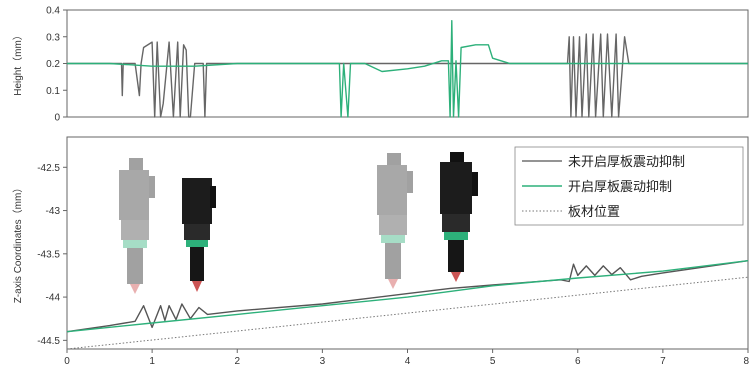  Describe the element at coordinates (53, 211) in the screenshot. I see `z-y-tick-label: -43` at that location.